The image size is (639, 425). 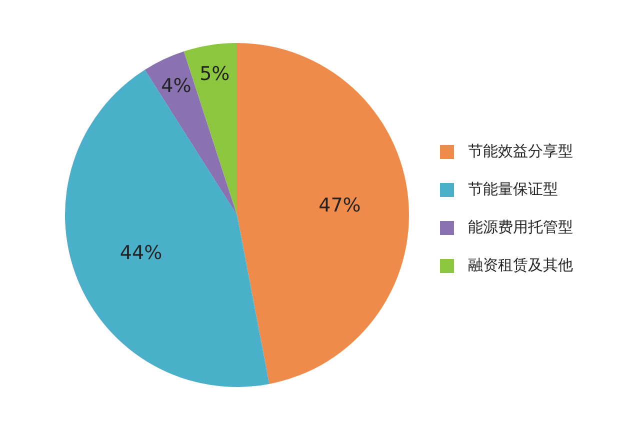 I want to click on pie-slice, so click(x=190, y=133).